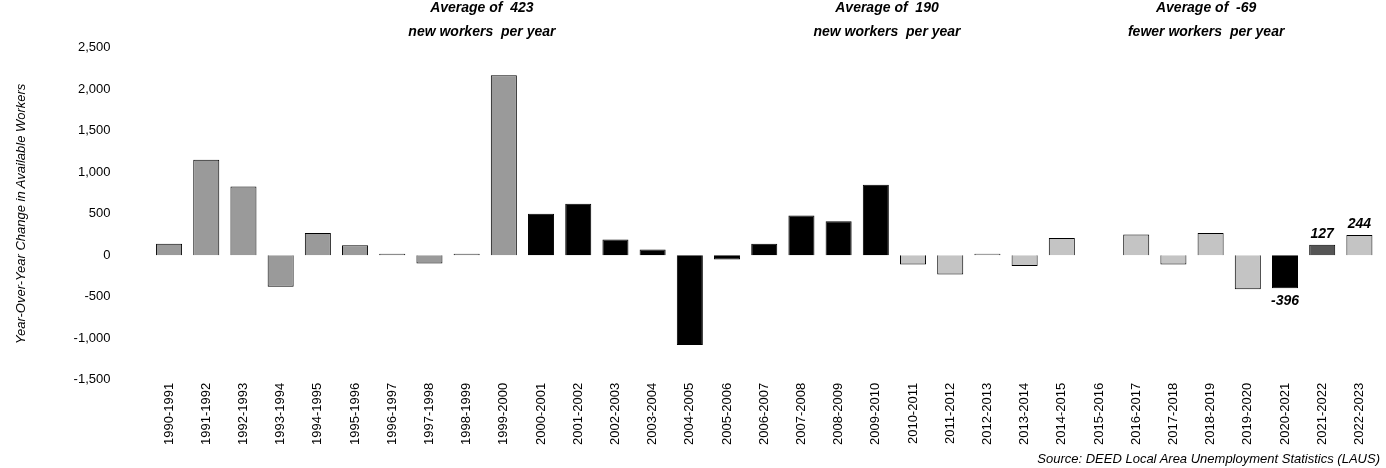 The width and height of the screenshot is (1386, 468). What do you see at coordinates (391, 413) in the screenshot?
I see `x-tick-label: 1996-1997` at bounding box center [391, 413].